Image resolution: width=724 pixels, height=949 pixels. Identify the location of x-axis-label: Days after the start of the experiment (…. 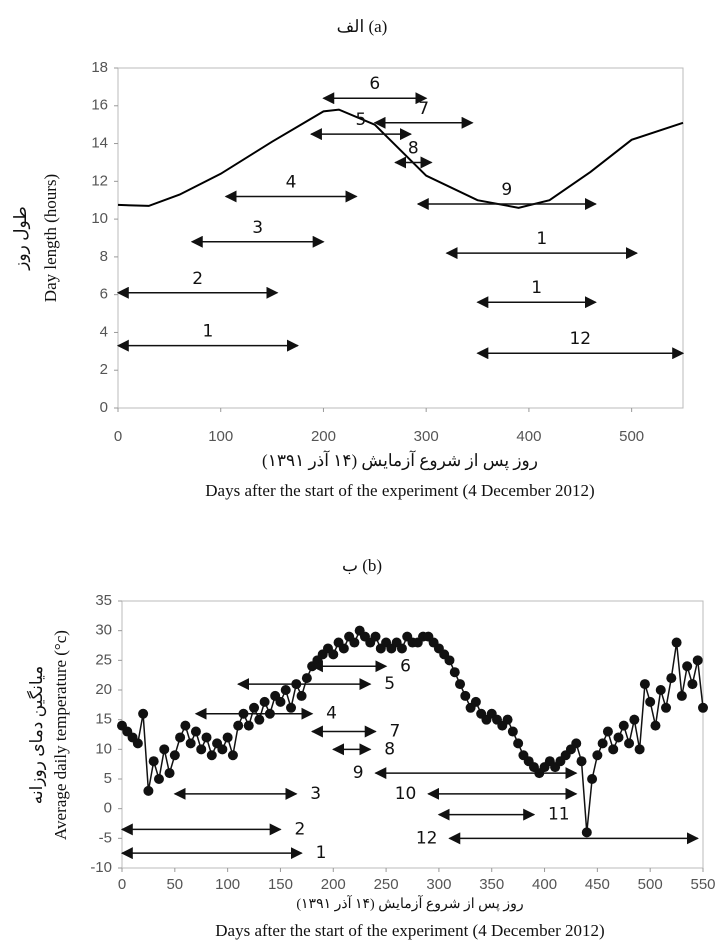
(409, 930).